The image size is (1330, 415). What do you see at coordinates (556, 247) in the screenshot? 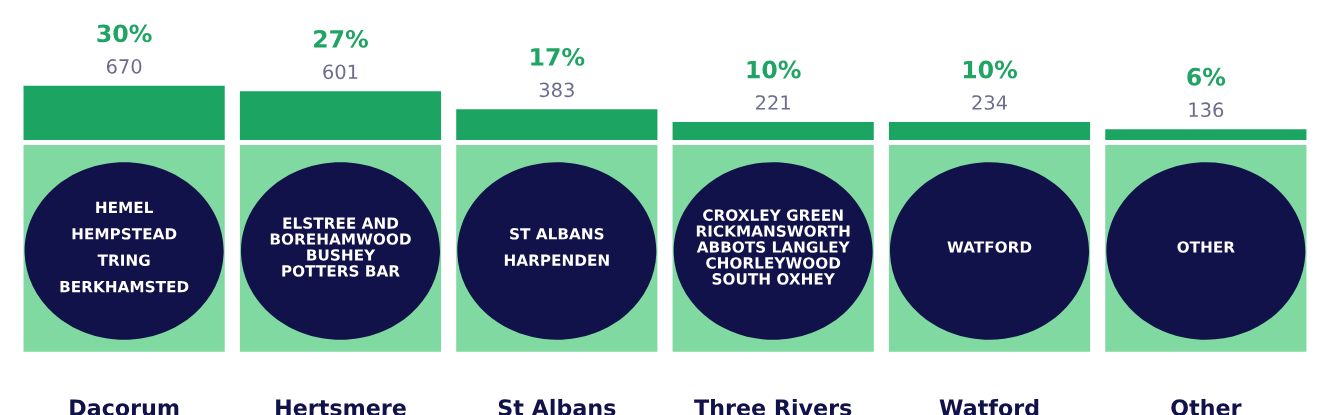
I see `text: ST ALBANS HARPENDEN` at bounding box center [556, 247].